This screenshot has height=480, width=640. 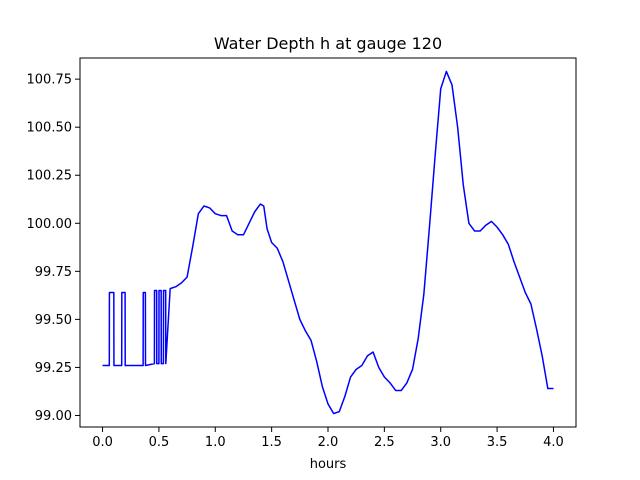 What do you see at coordinates (328, 464) in the screenshot?
I see `x-axis-title: hours` at bounding box center [328, 464].